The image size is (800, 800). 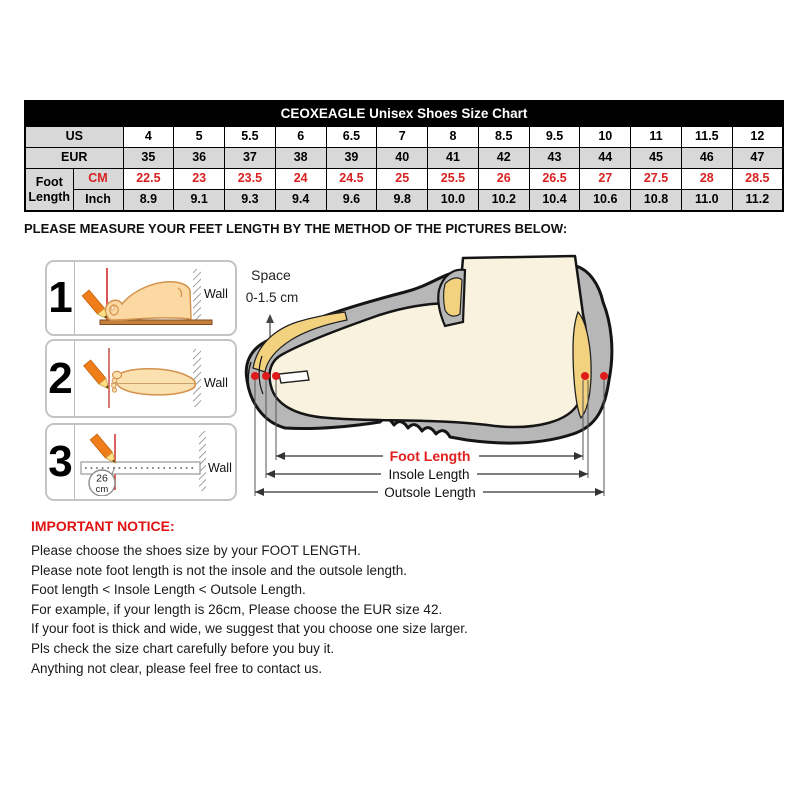 What do you see at coordinates (757, 179) in the screenshot?
I see `cm-size-cell: 28.5` at bounding box center [757, 179].